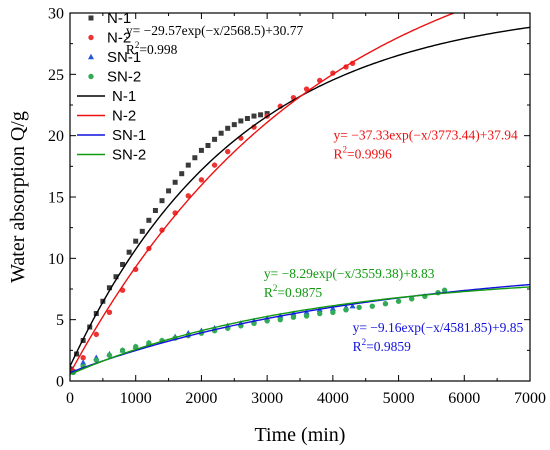  What do you see at coordinates (158, 49) in the screenshot?
I see `r2-value: =0.998` at bounding box center [158, 49].